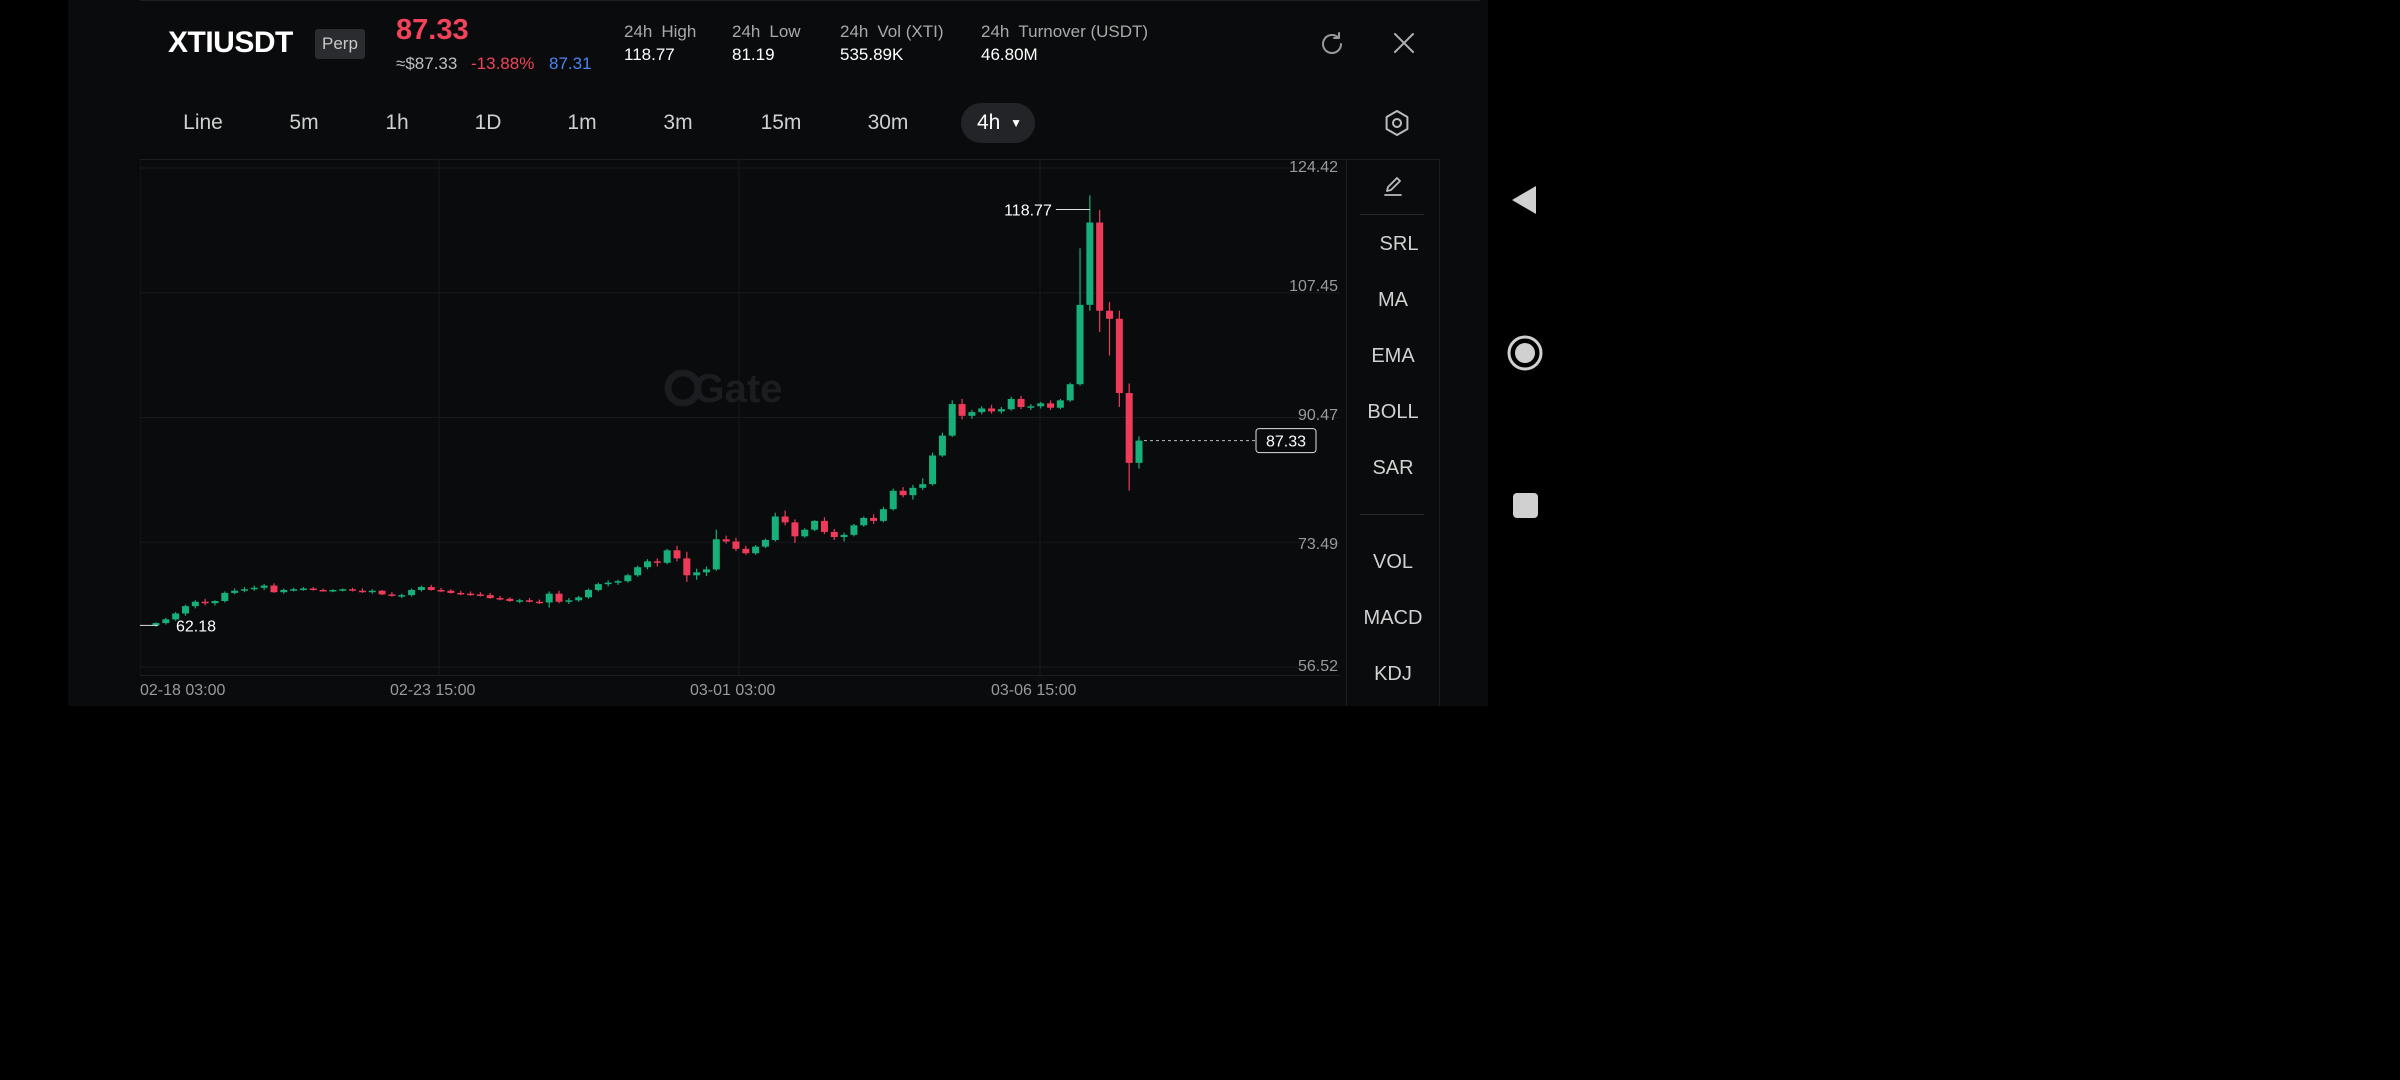 The height and width of the screenshot is (1080, 2400). Describe the element at coordinates (432, 30) in the screenshot. I see `last-price: 87.33` at that location.